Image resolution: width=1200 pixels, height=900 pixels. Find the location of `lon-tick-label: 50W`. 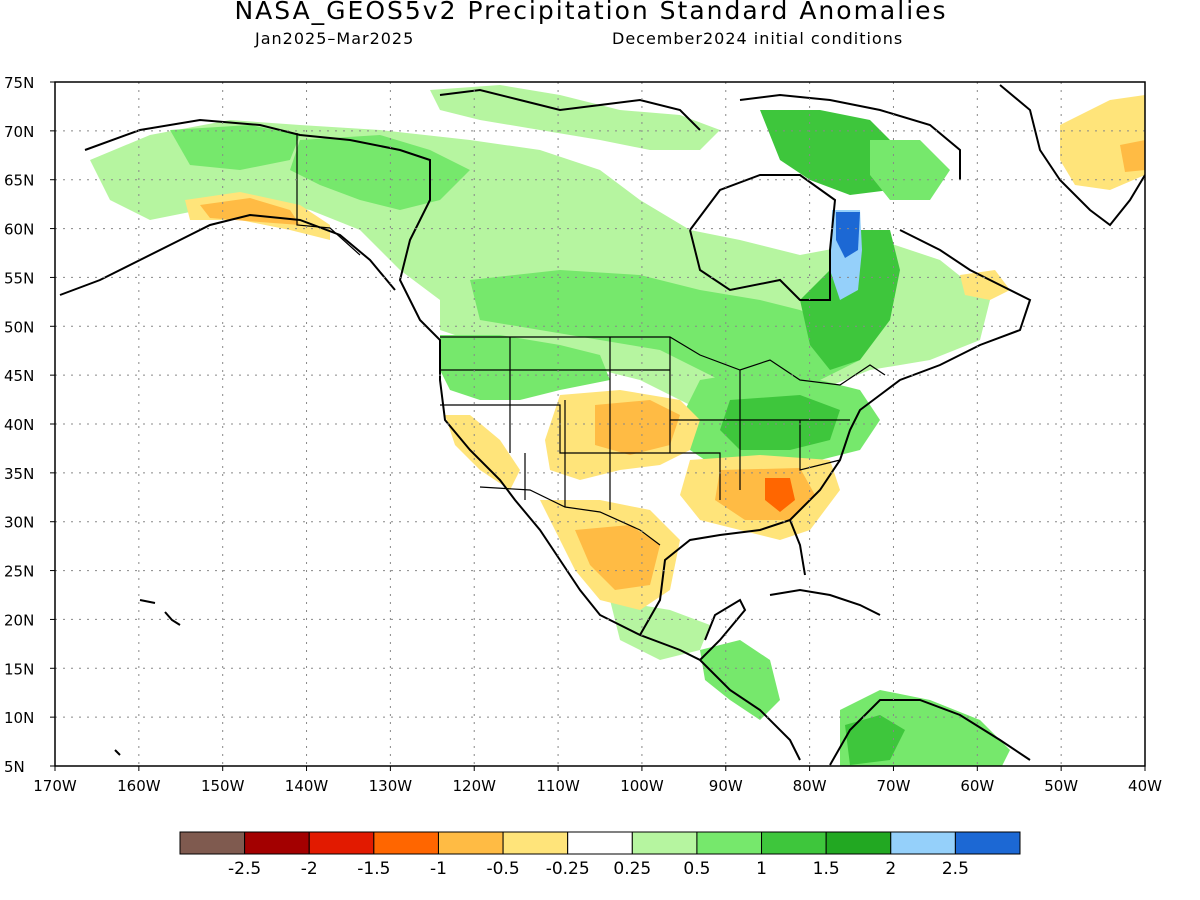

lon-tick-label: 50W is located at coordinates (1061, 786).